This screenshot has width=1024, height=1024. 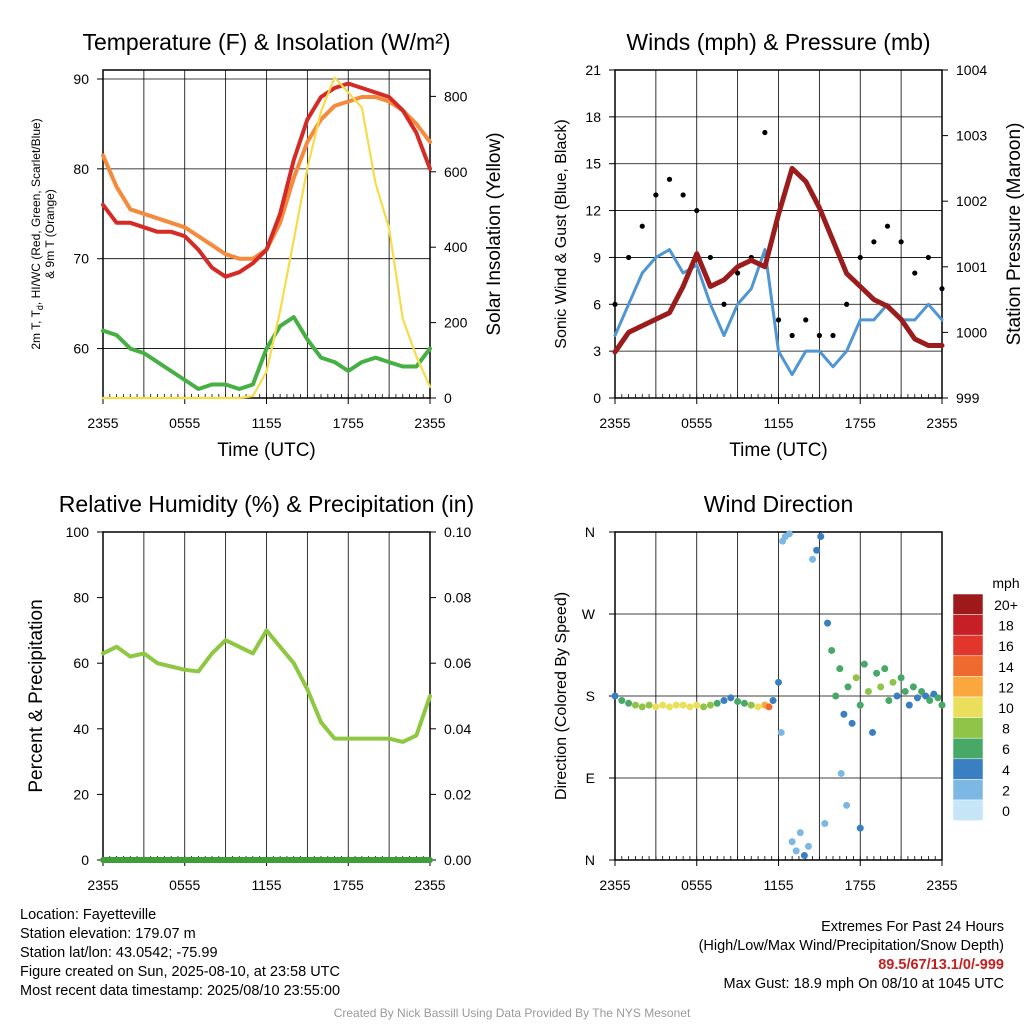 I want to click on y-axis-label-line2: & 9m T (Orange), so click(x=50, y=234).